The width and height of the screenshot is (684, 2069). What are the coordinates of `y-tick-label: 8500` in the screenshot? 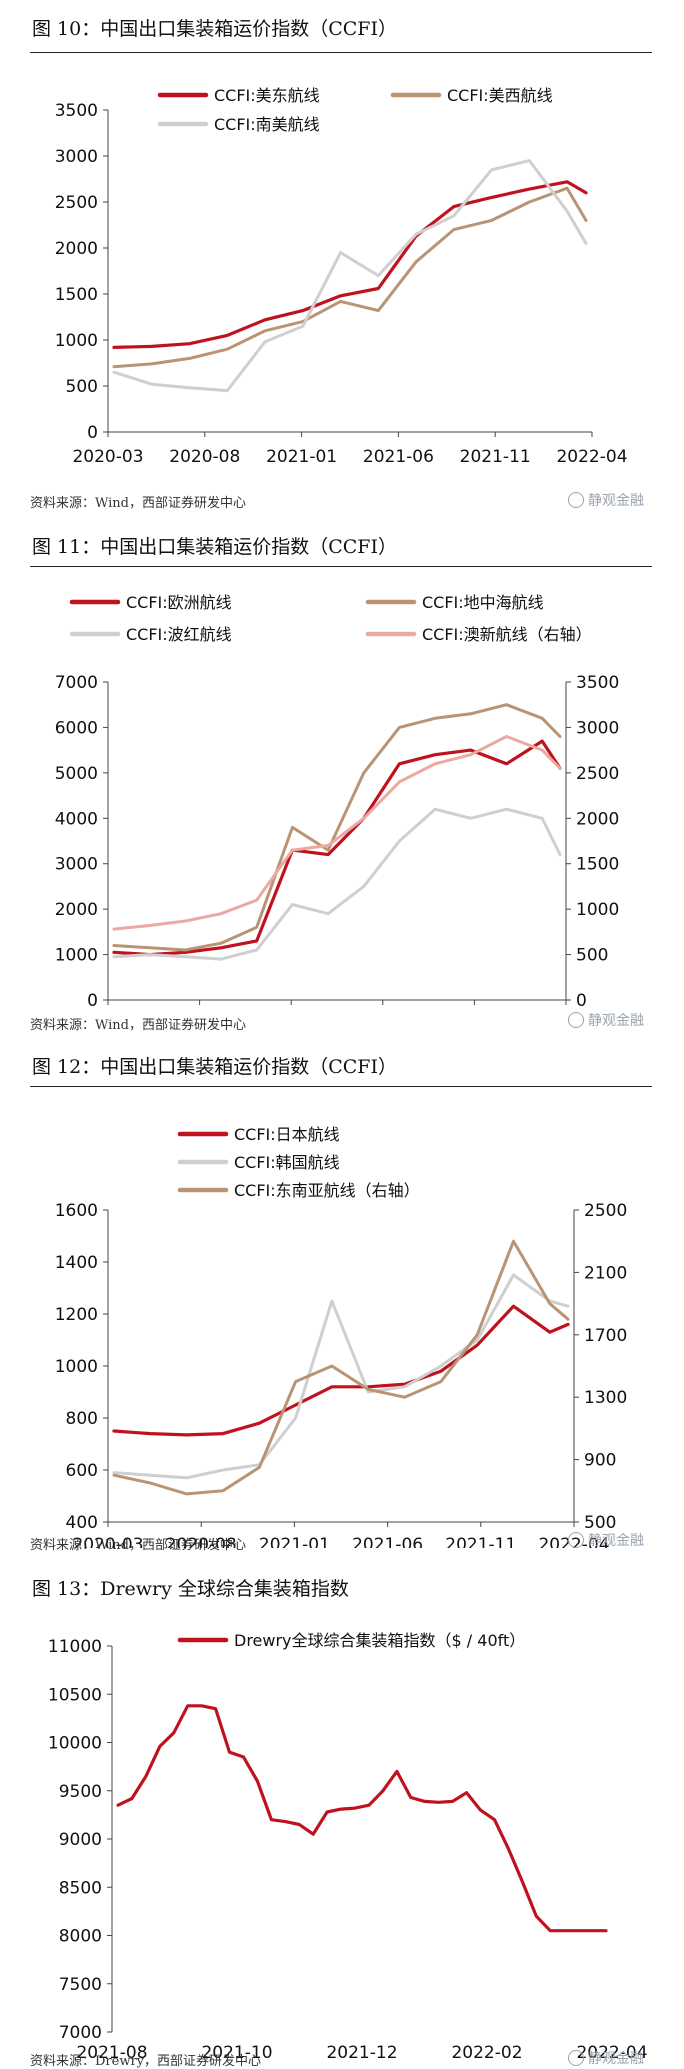 It's located at (80, 1888).